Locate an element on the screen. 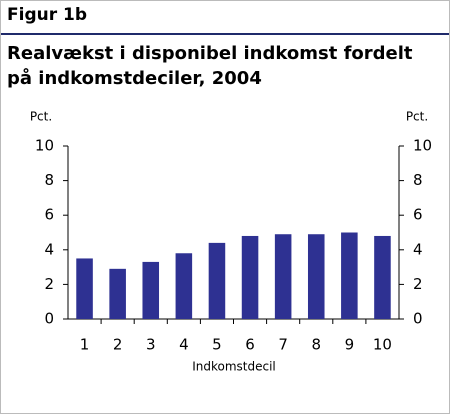 This screenshot has width=450, height=414. figure-label: Figur 1b is located at coordinates (47, 15).